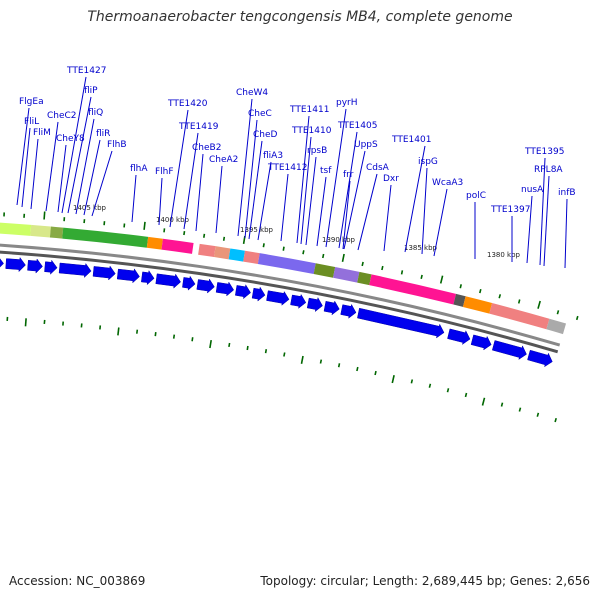  What do you see at coordinates (206, 148) in the screenshot?
I see `gene-label-cheb2: CheB2` at bounding box center [206, 148].